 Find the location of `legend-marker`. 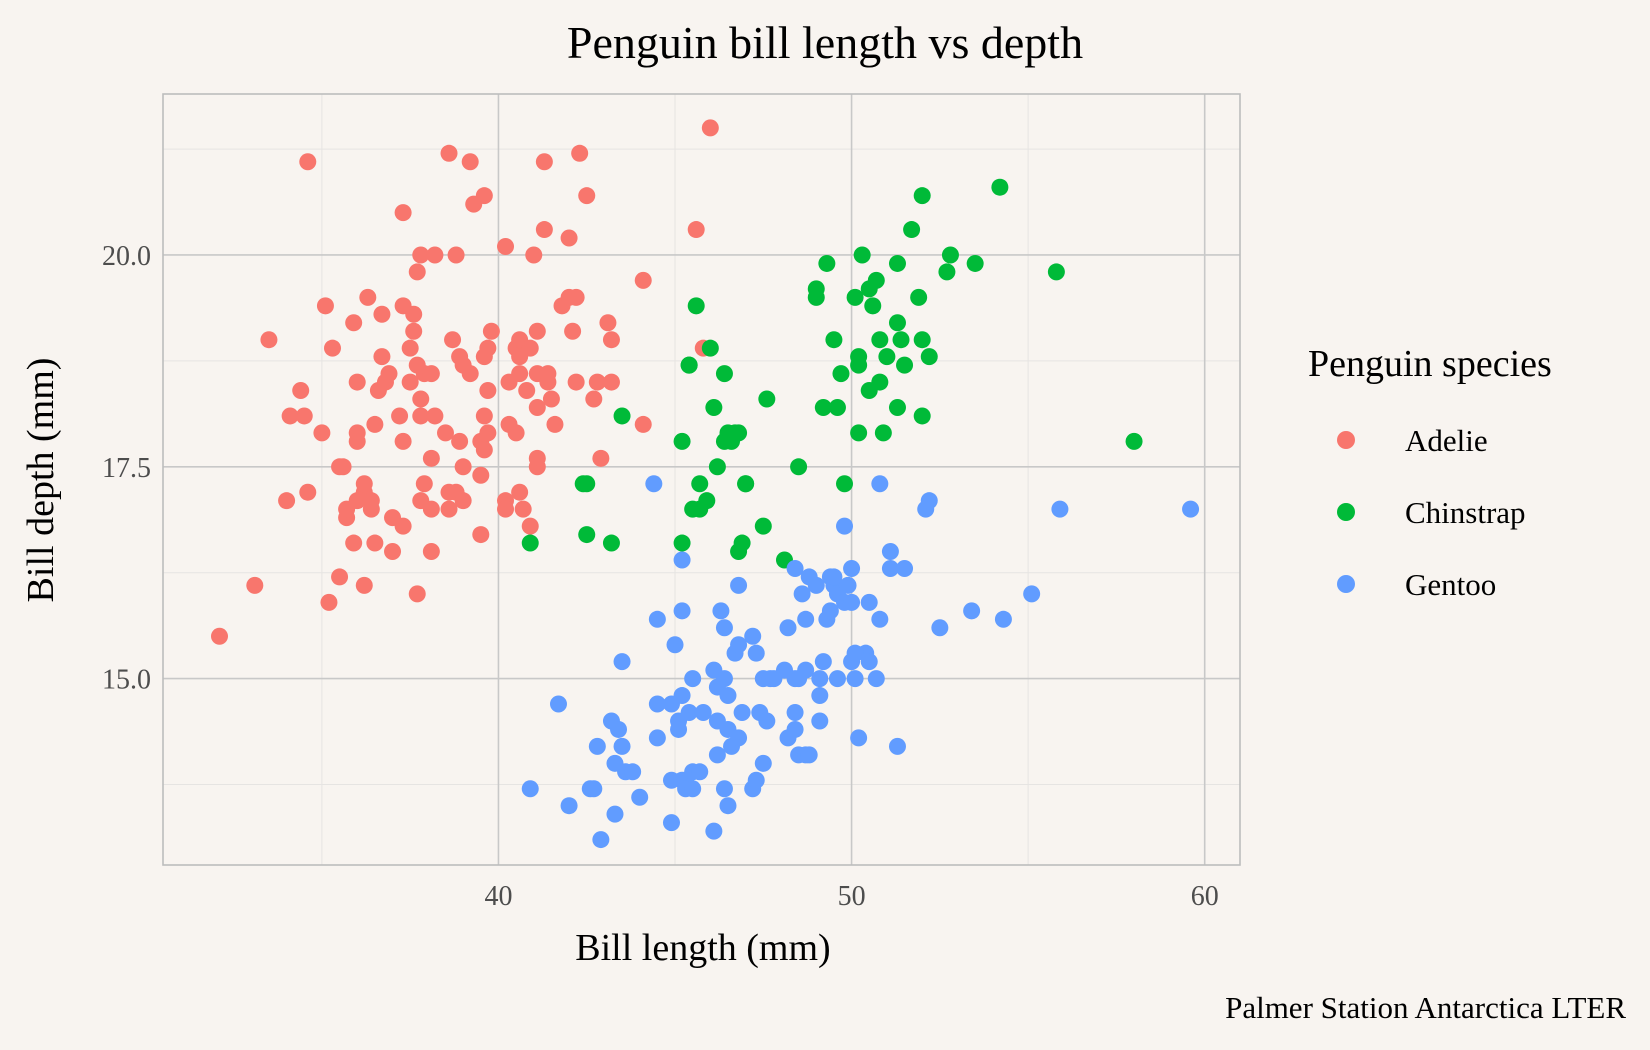

legend-marker is located at coordinates (1346, 584).